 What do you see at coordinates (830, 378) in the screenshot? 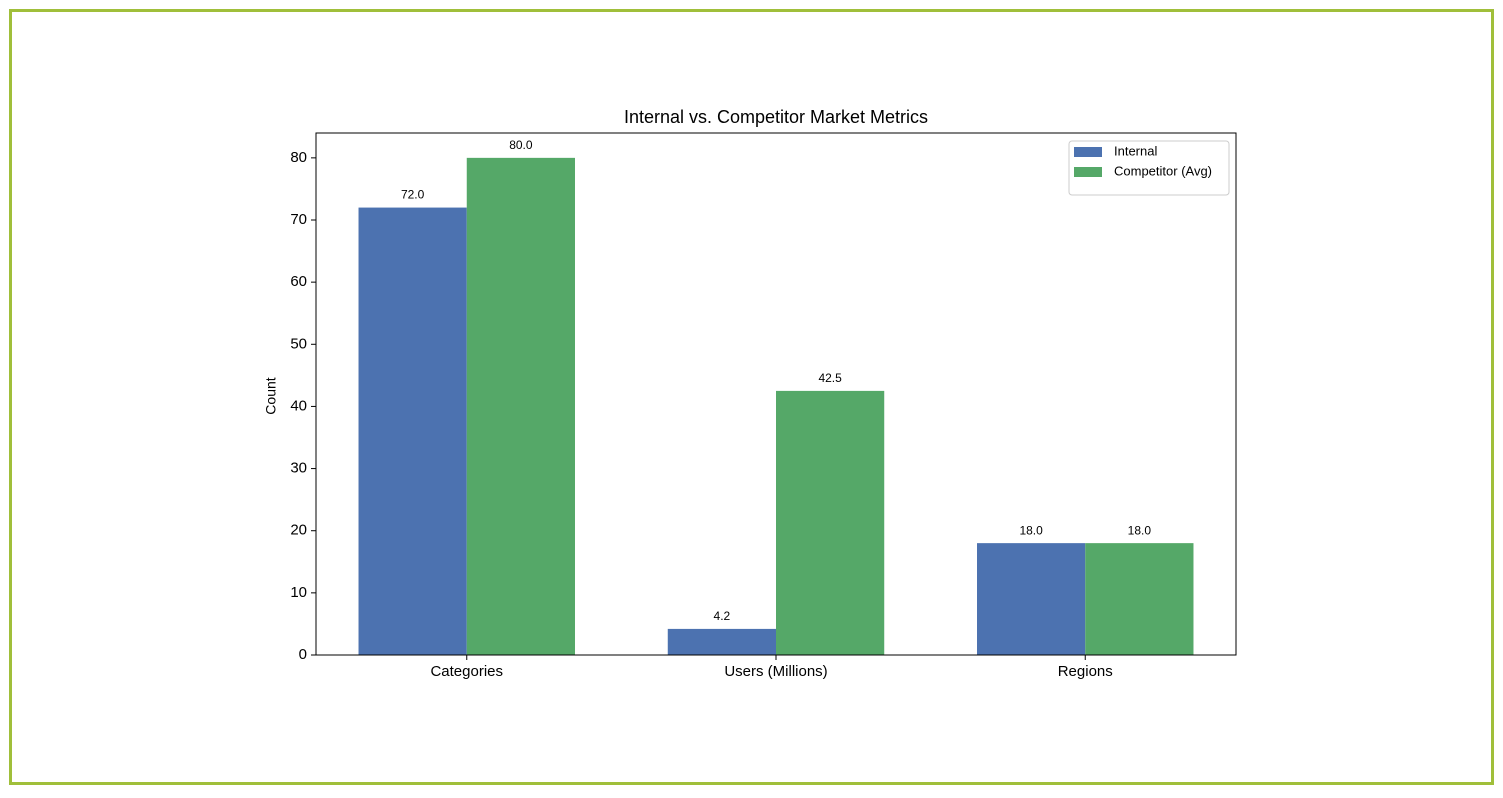
I see `value-label: 42.5` at bounding box center [830, 378].